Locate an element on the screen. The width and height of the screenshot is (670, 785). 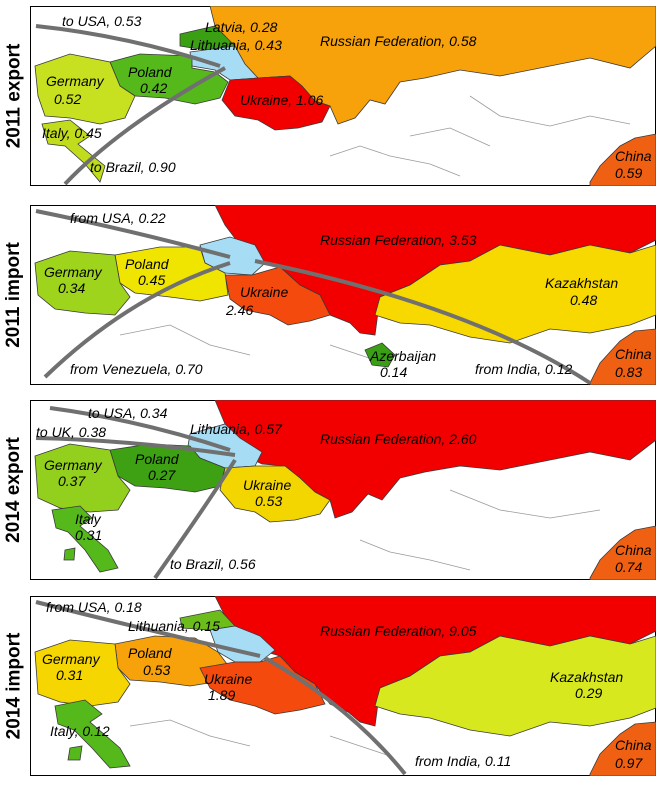
value-germany: 0.31 is located at coordinates (69, 675).